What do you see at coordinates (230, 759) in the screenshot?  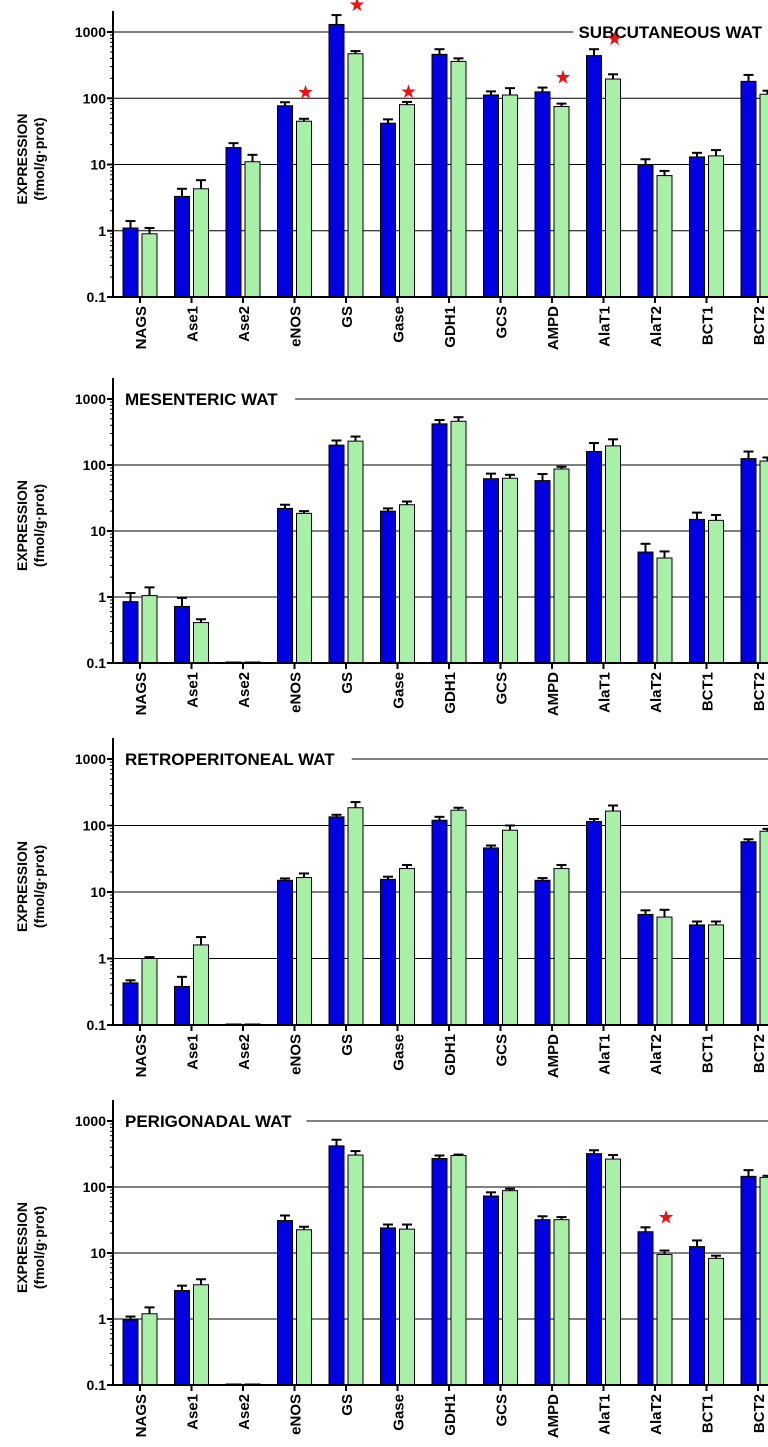 I see `panel-title: RETROPERITONEAL WAT` at bounding box center [230, 759].